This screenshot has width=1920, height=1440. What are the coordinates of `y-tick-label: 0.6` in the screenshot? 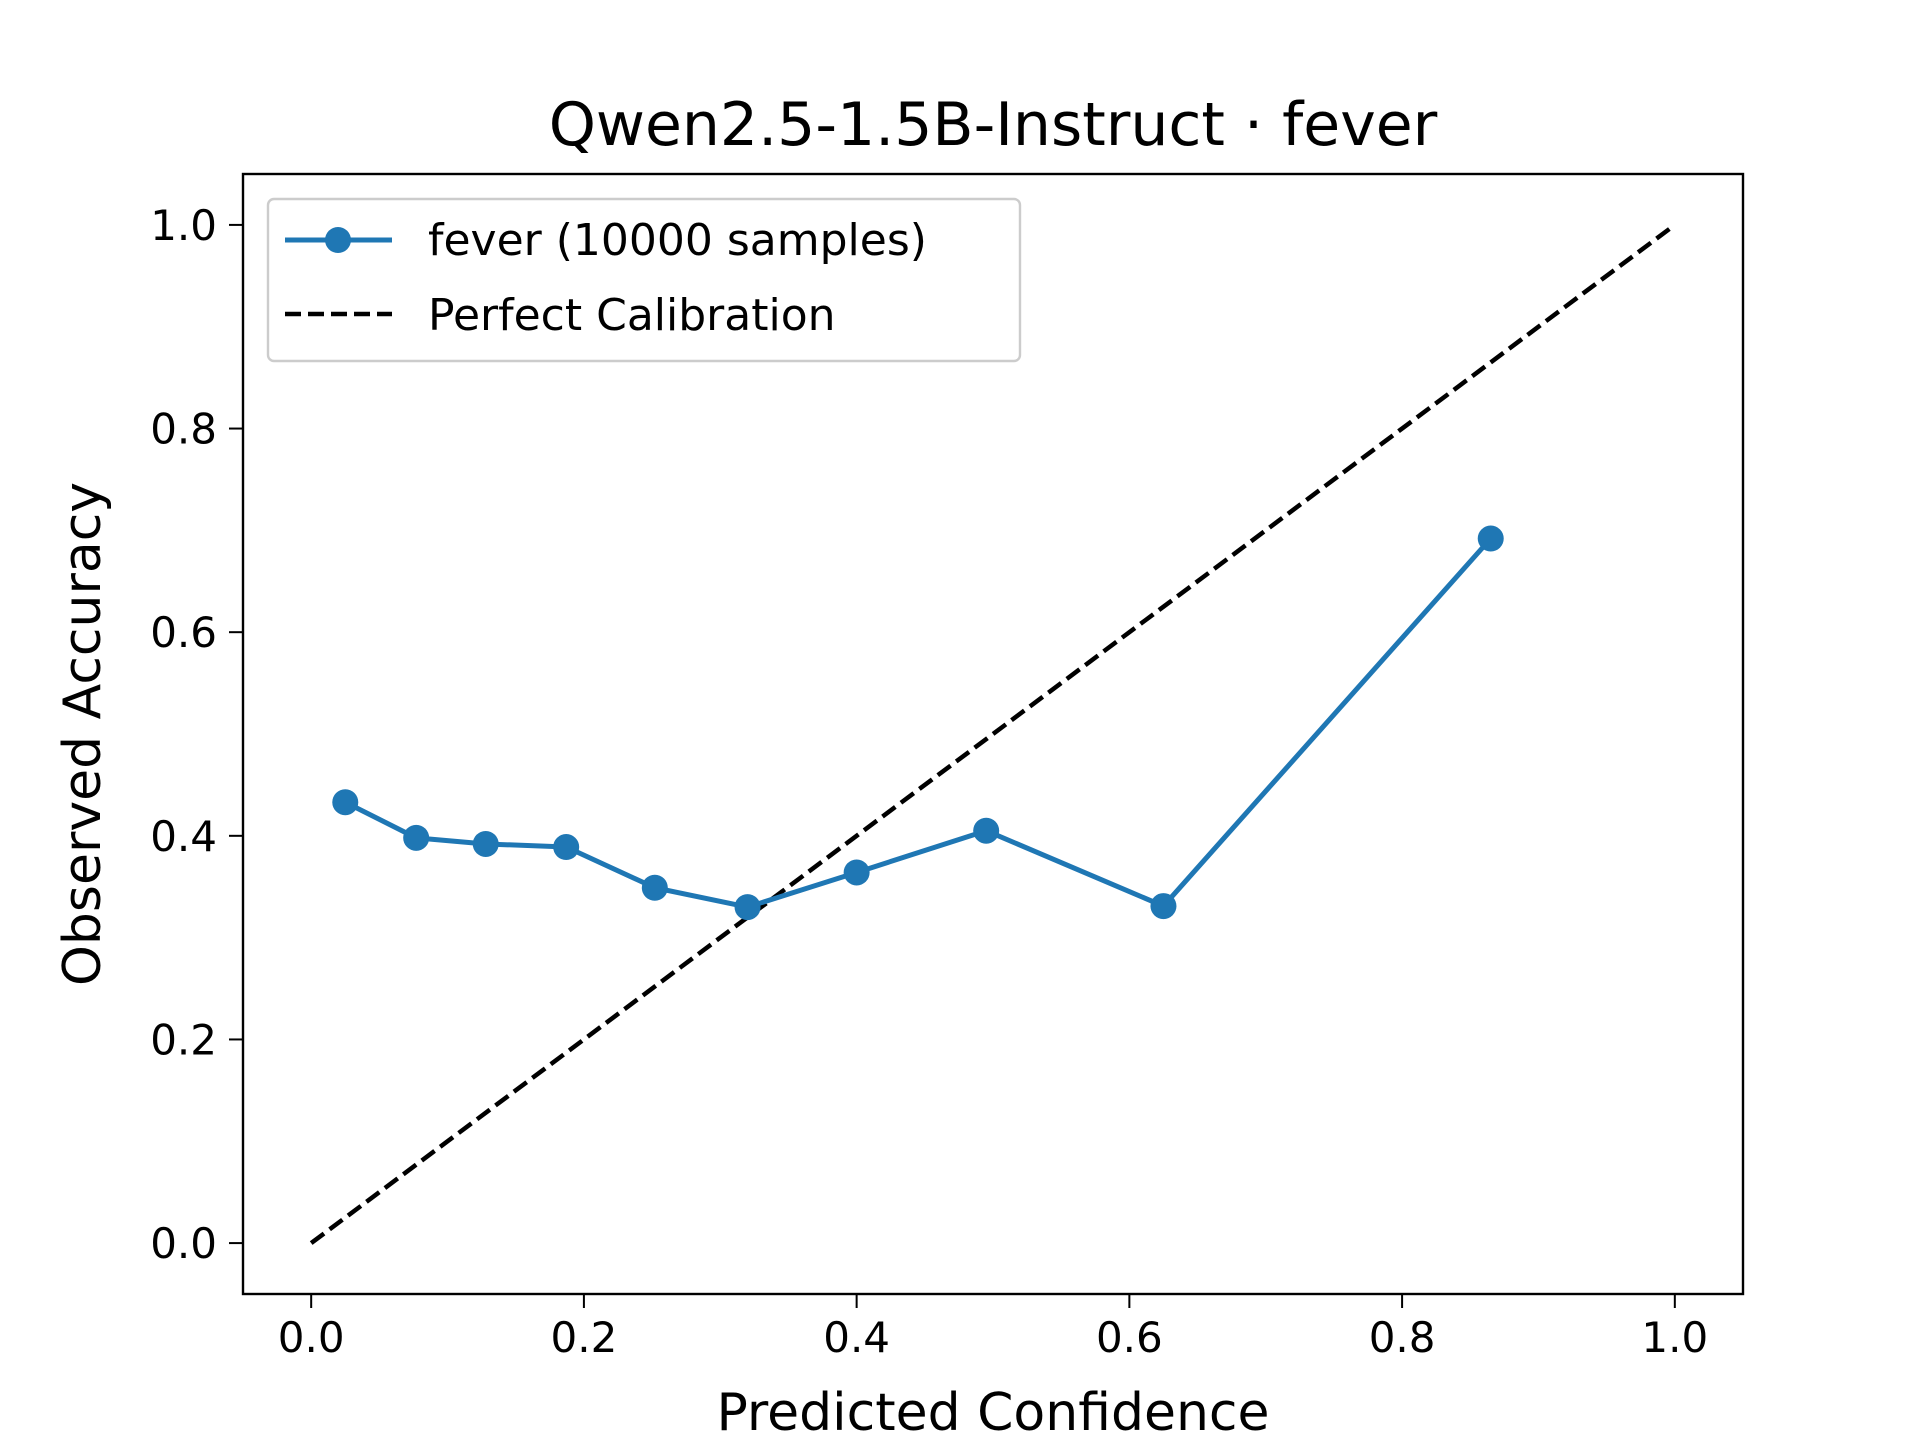 It's located at (183, 632).